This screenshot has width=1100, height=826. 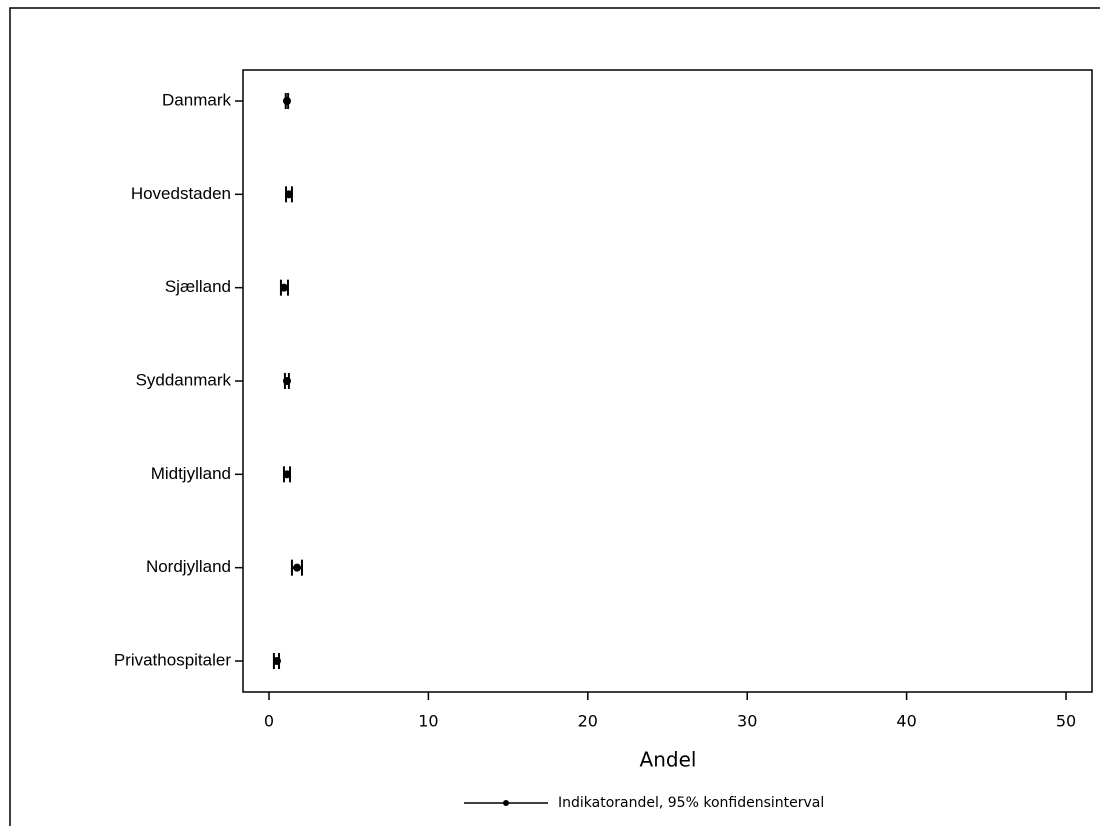 I want to click on x-tick-label: 30, so click(x=747, y=721).